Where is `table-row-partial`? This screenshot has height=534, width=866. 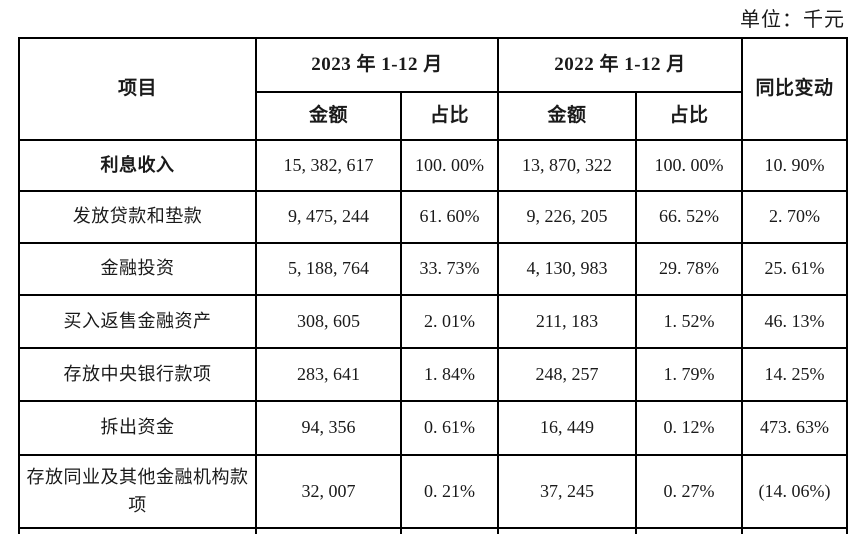
table-row-partial is located at coordinates (433, 530).